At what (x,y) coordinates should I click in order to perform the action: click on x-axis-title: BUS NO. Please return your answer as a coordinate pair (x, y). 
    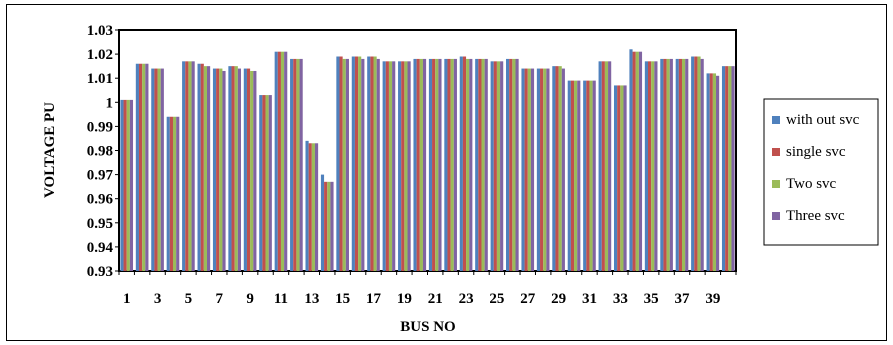
    Looking at the image, I should click on (427, 327).